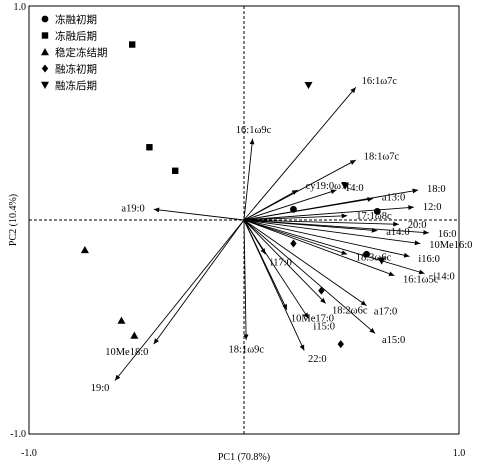  Describe the element at coordinates (45, 68) in the screenshot. I see `legend-marker-diamond` at that location.